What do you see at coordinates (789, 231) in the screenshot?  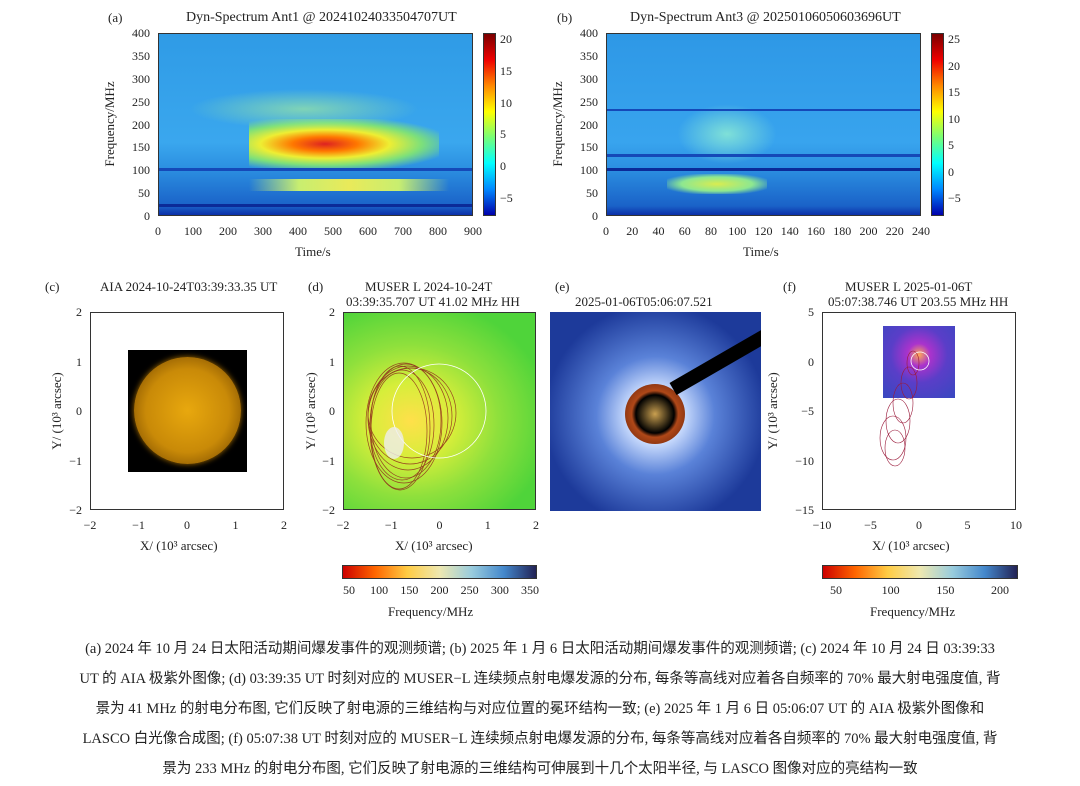 I see `x-tick-label: 140` at bounding box center [789, 231].